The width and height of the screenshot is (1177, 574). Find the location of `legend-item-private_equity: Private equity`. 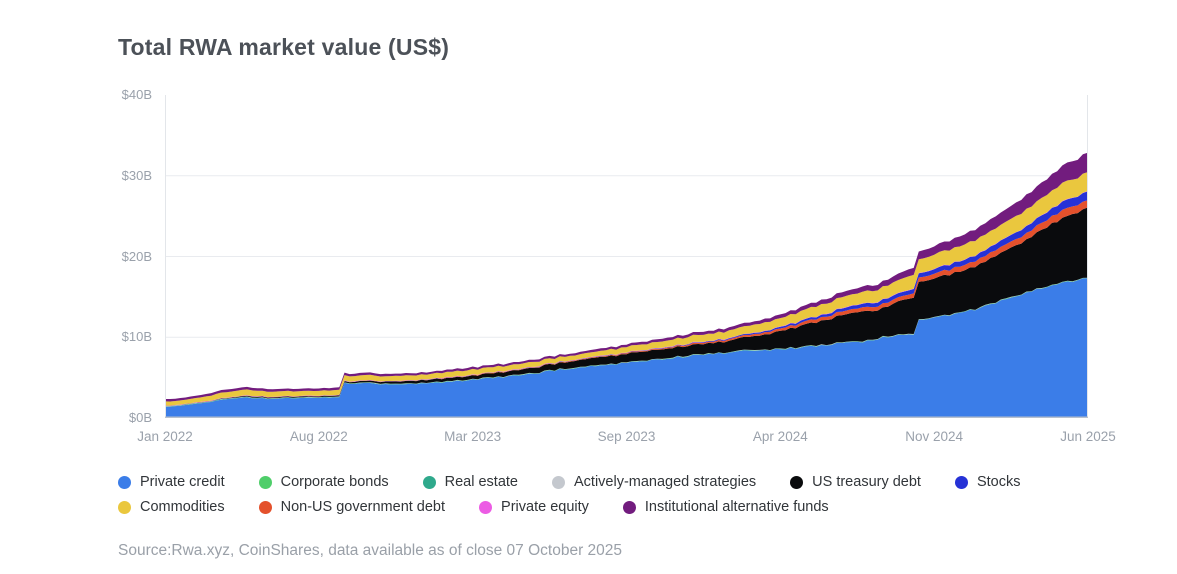

legend-item-private_equity: Private equity is located at coordinates (534, 507).